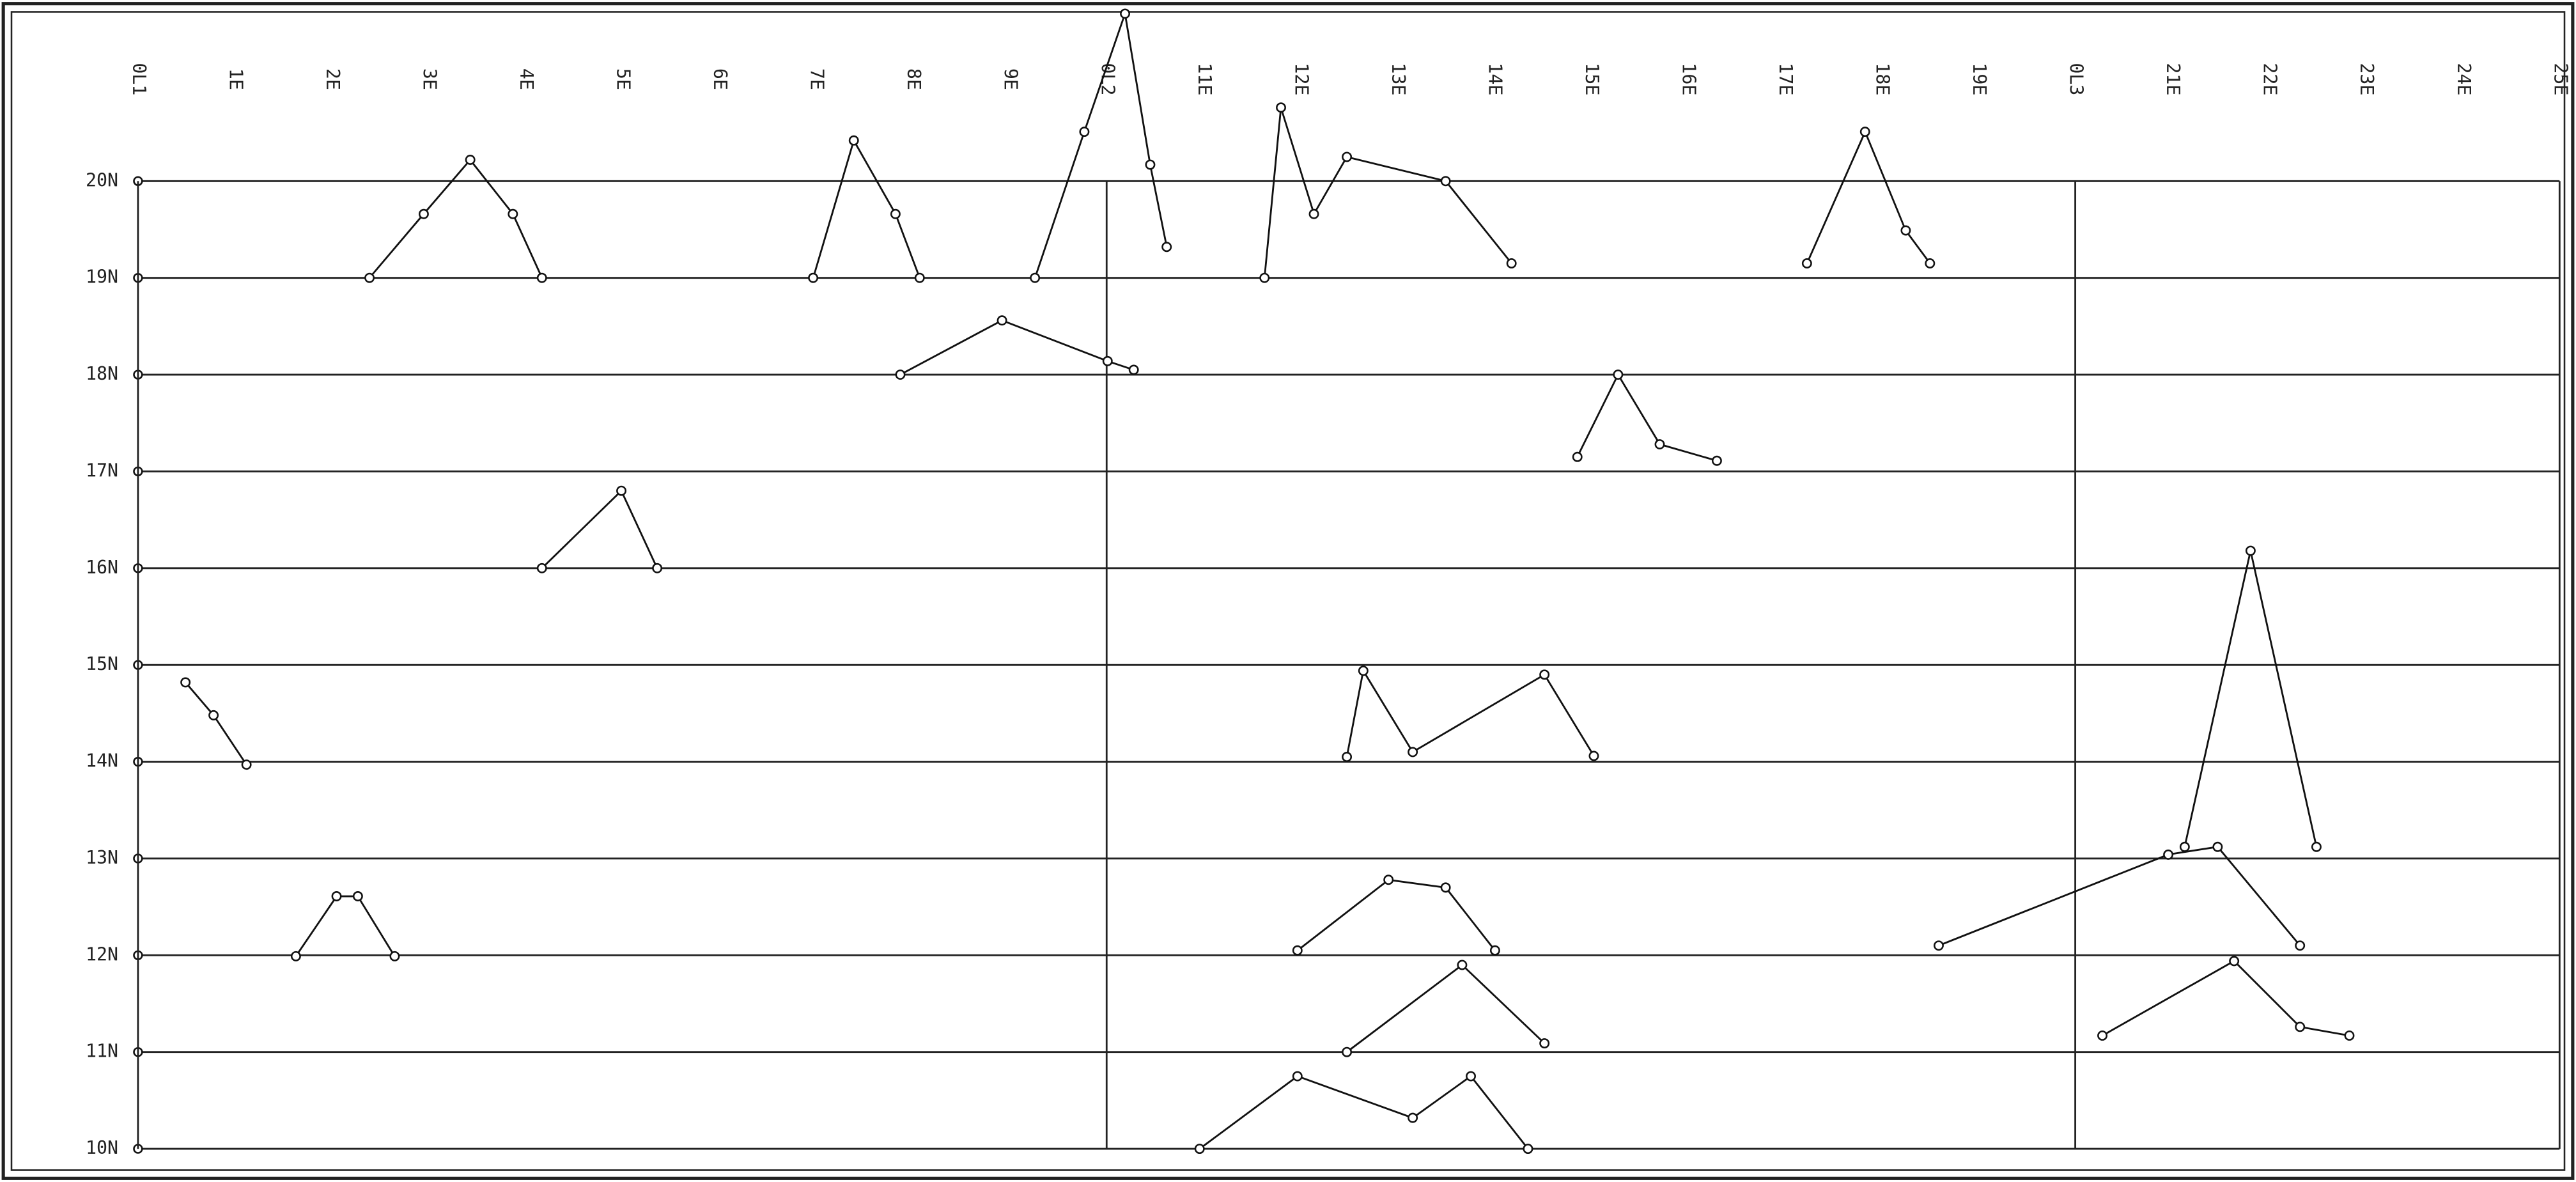  What do you see at coordinates (2270, 79) in the screenshot?
I see `x-tick-label: 22E` at bounding box center [2270, 79].